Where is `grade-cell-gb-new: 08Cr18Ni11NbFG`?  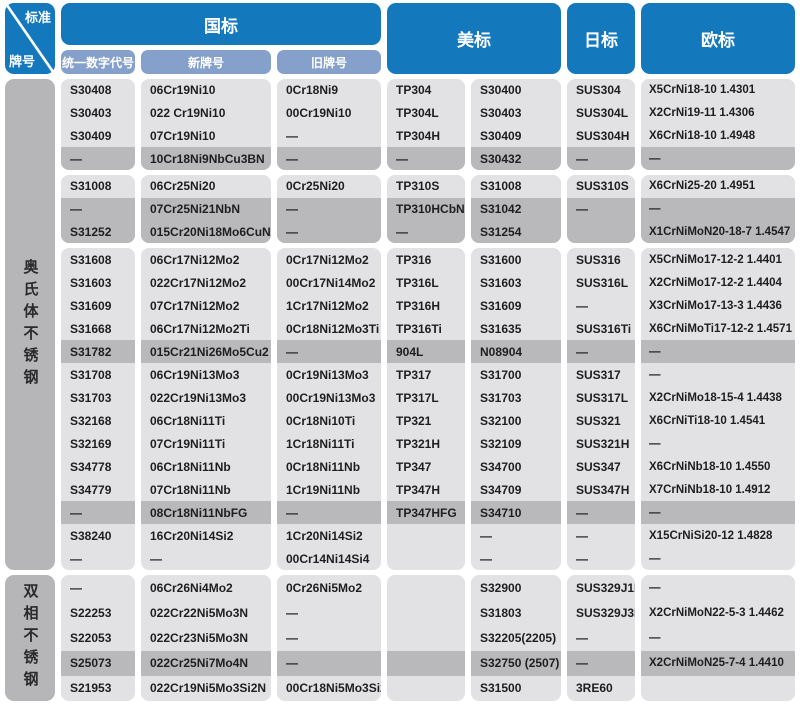
grade-cell-gb-new: 08Cr18Ni11NbFG is located at coordinates (206, 512).